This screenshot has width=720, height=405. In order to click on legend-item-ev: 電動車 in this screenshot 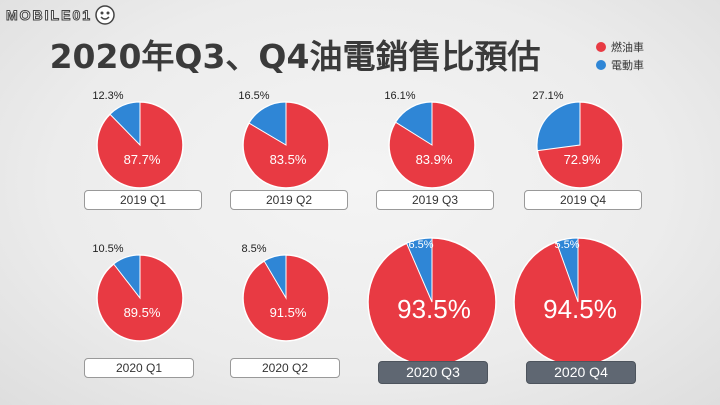, I will do `click(620, 65)`.